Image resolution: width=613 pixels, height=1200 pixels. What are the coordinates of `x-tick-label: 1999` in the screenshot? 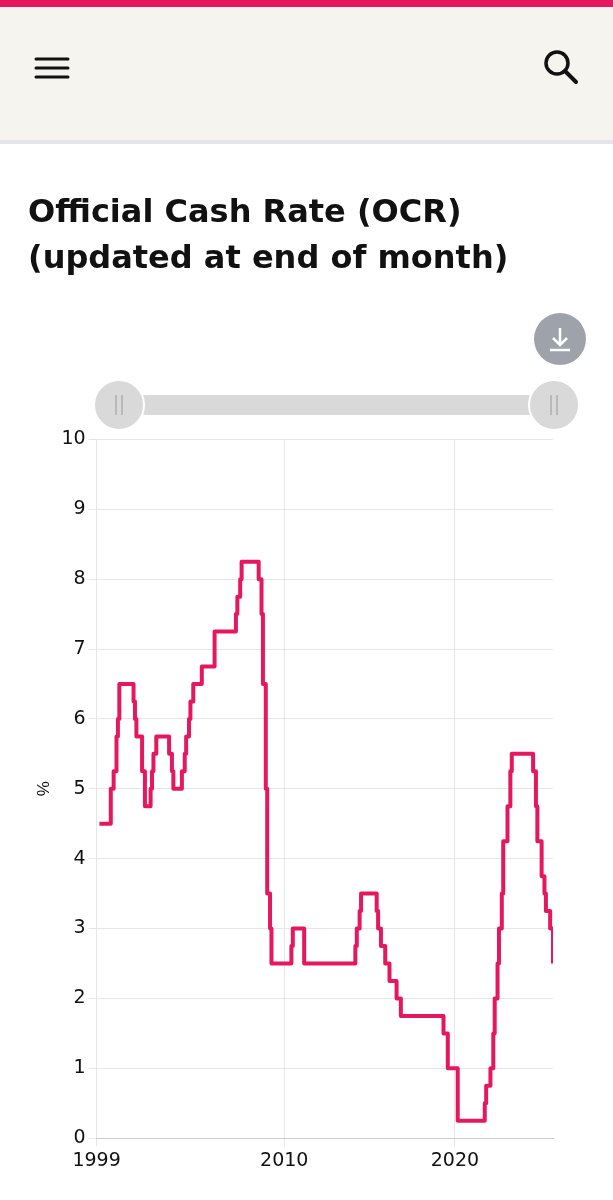 It's located at (96, 1158).